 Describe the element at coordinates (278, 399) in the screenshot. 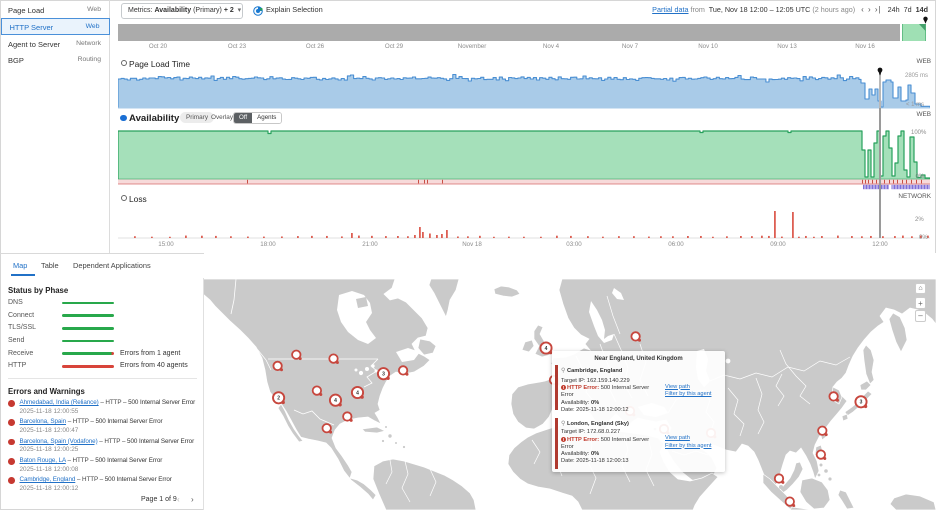

I see `svg-text: 2` at that location.